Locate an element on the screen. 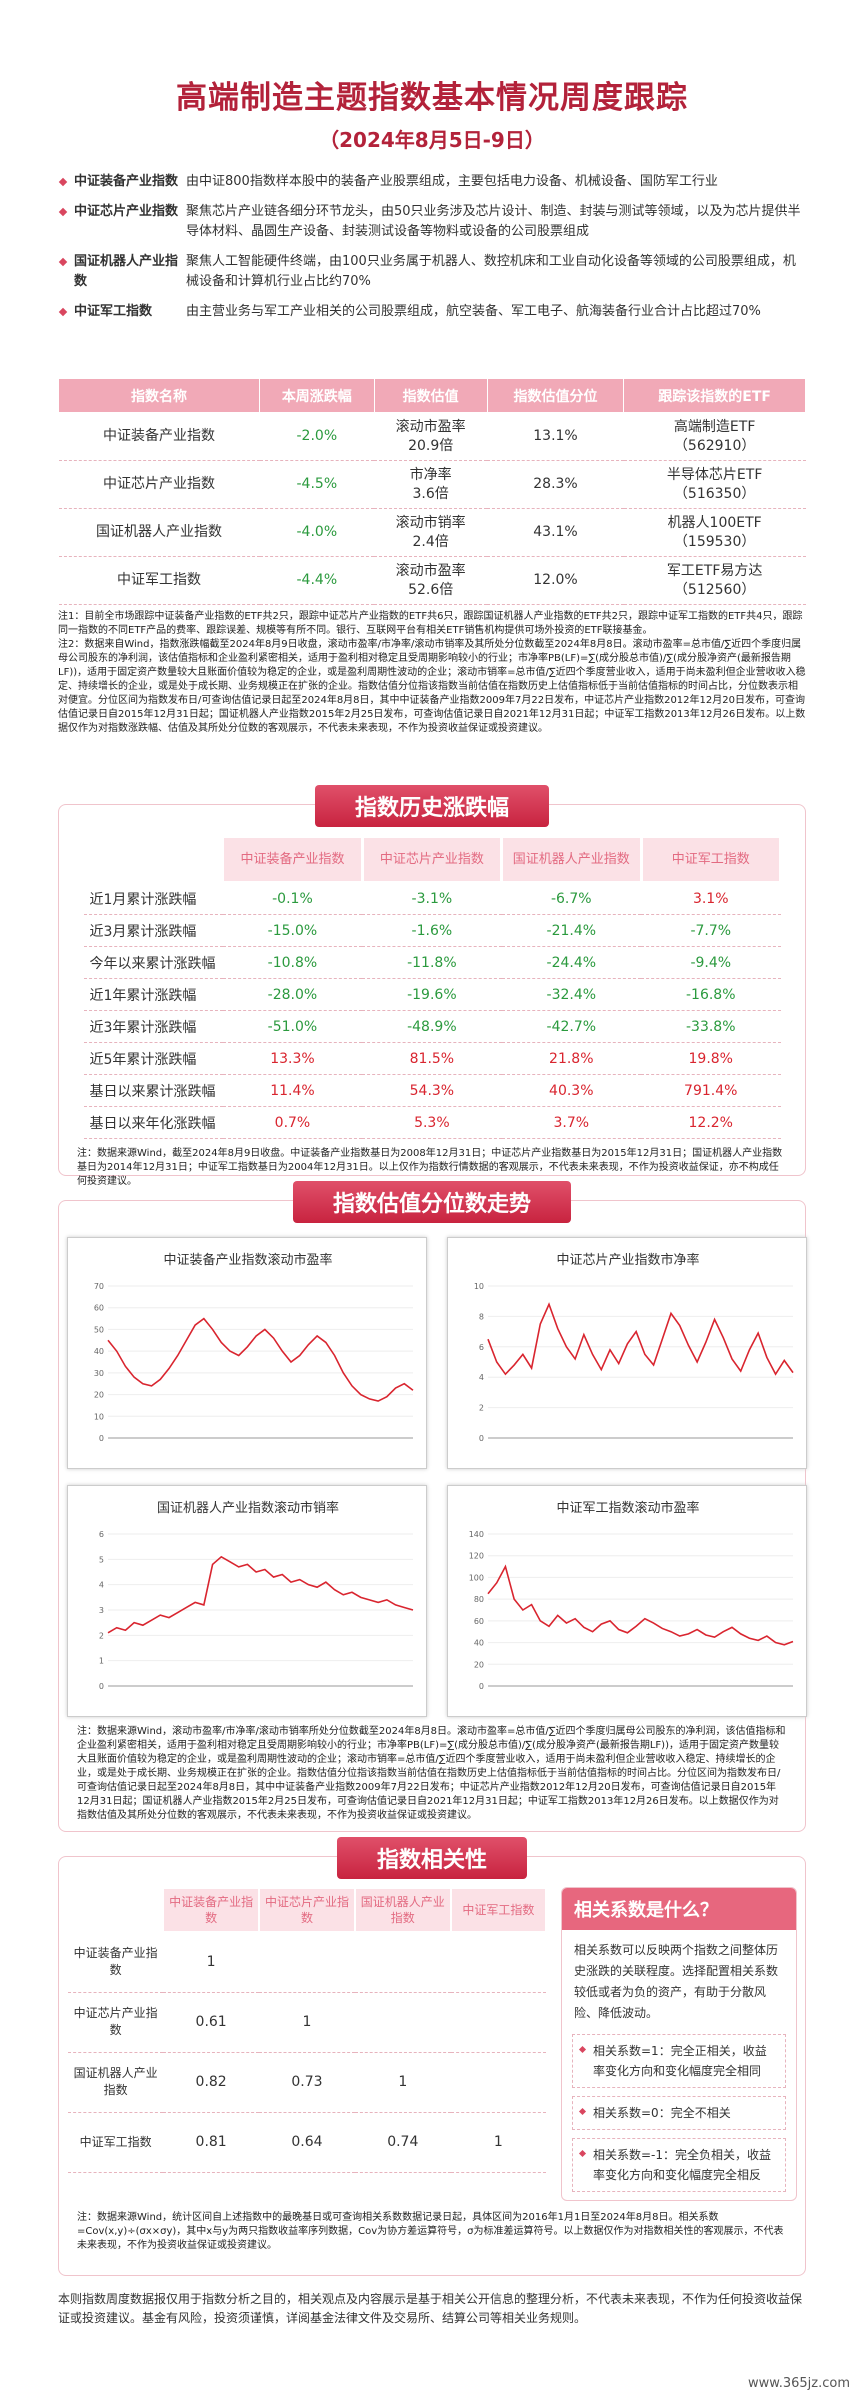  row-label: 近1月累计涨跌幅 is located at coordinates (153, 898).